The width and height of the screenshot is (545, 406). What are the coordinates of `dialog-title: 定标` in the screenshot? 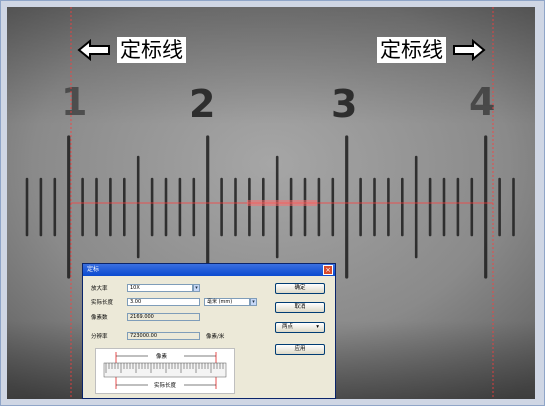 It's located at (93, 269).